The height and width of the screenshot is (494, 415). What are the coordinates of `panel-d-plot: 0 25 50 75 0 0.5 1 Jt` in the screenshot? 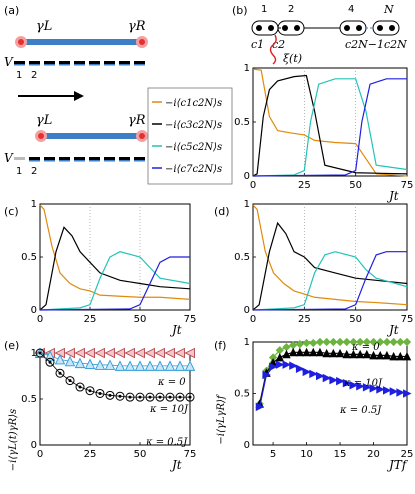 It's located at (323, 268).